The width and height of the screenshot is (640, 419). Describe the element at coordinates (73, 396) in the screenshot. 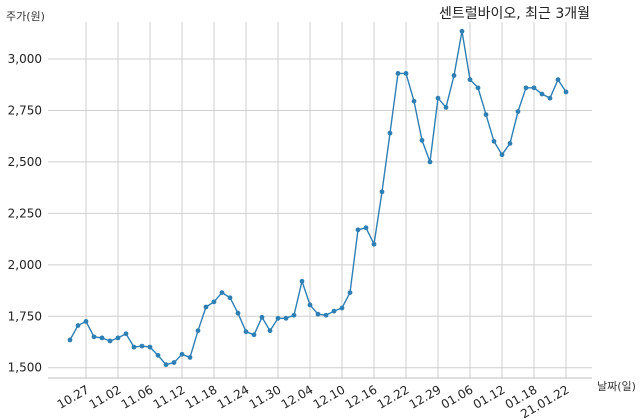

I see `x-tick-label: 10.27` at that location.